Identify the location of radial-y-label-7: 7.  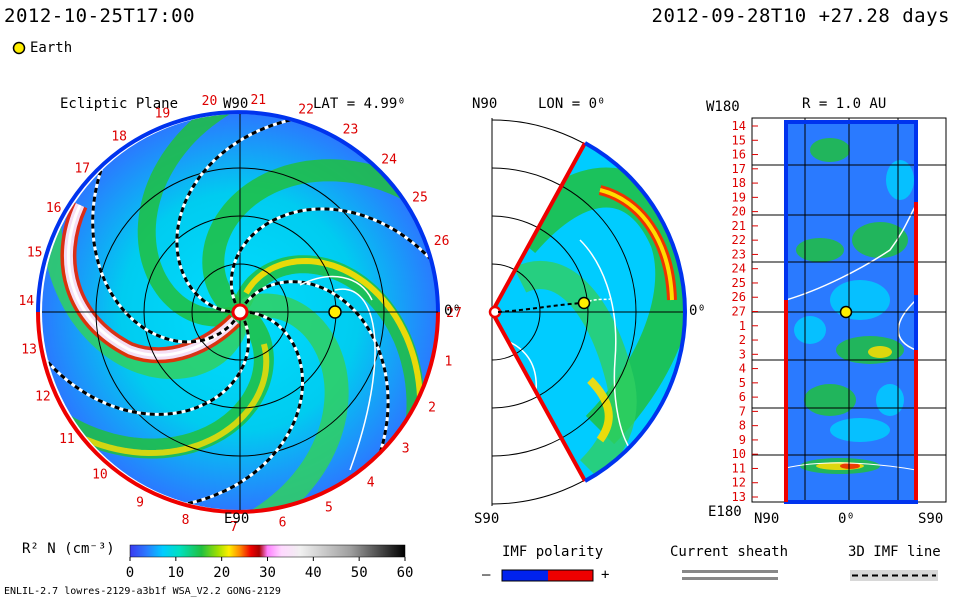
(742, 411).